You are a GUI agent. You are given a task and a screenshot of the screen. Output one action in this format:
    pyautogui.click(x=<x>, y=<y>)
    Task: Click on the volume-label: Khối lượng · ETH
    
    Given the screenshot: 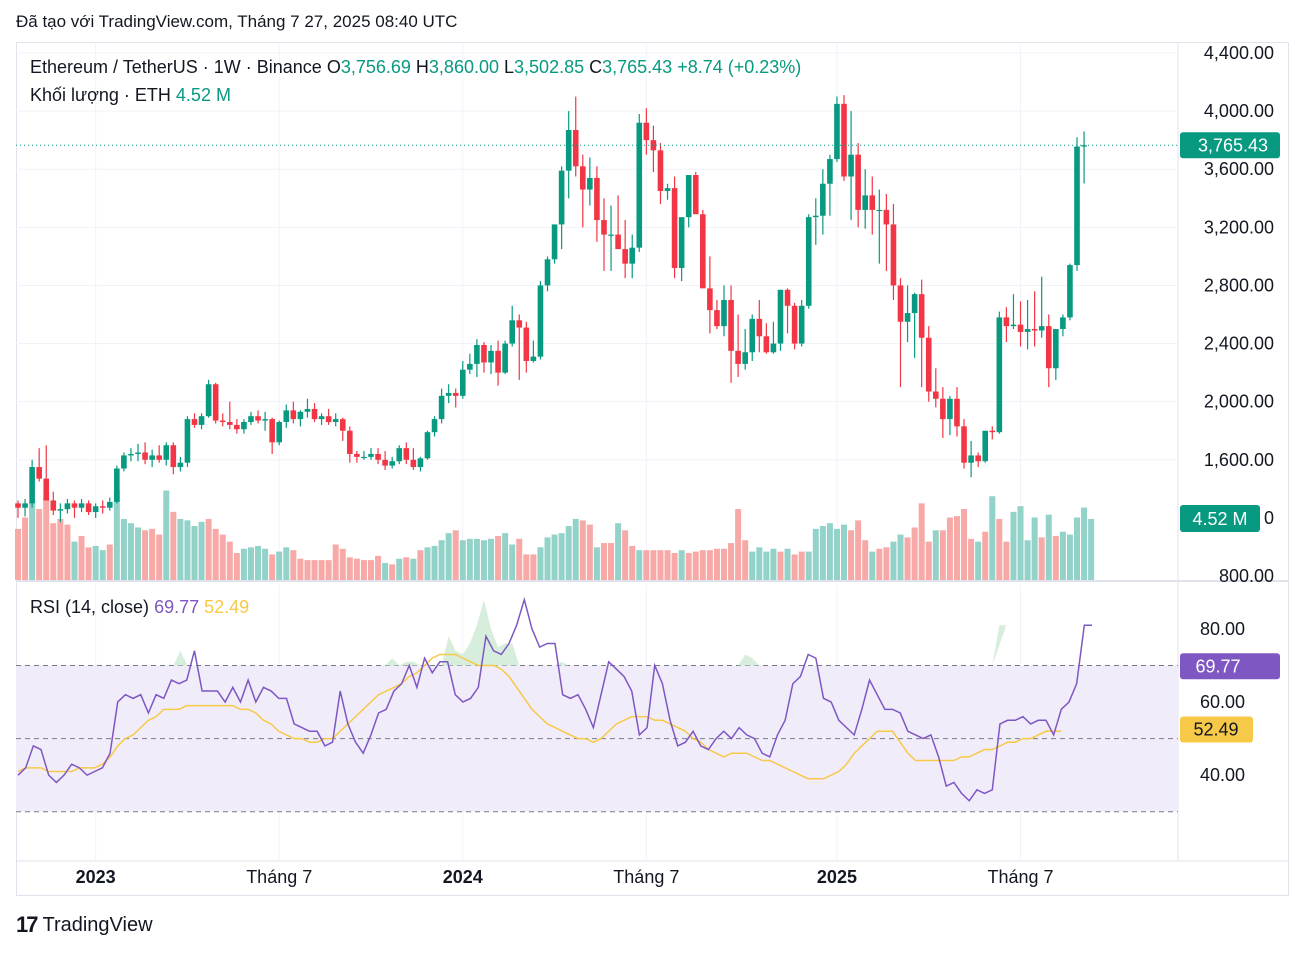 What is the action you would take?
    pyautogui.click(x=100, y=95)
    